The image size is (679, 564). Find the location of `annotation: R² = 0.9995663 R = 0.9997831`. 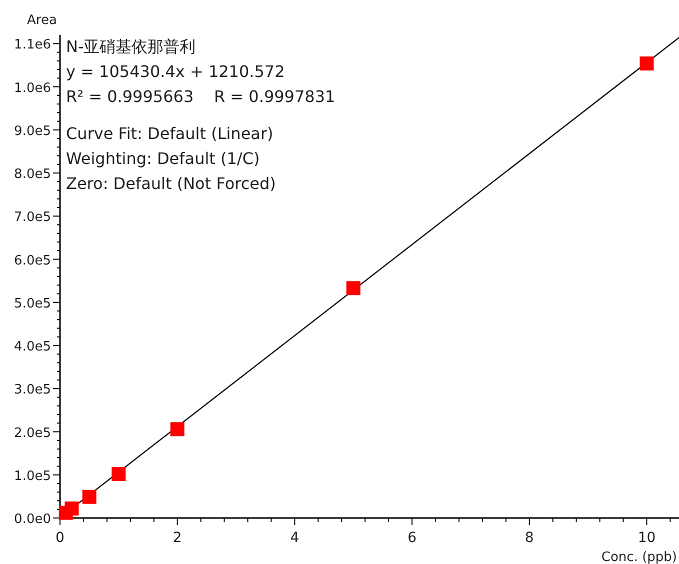

annotation: R² = 0.9995663 R = 0.9997831 is located at coordinates (201, 96).